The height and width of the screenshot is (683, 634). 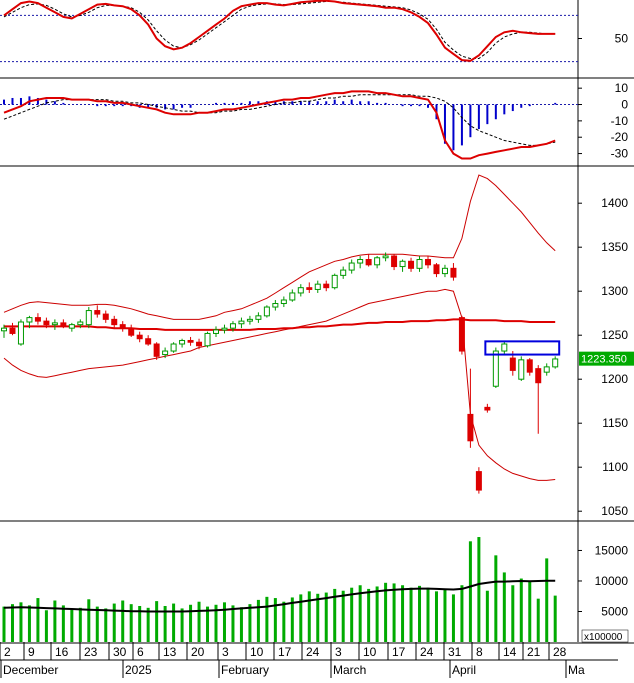 What do you see at coordinates (576, 670) in the screenshot?
I see `x-month-label: Ma` at bounding box center [576, 670].